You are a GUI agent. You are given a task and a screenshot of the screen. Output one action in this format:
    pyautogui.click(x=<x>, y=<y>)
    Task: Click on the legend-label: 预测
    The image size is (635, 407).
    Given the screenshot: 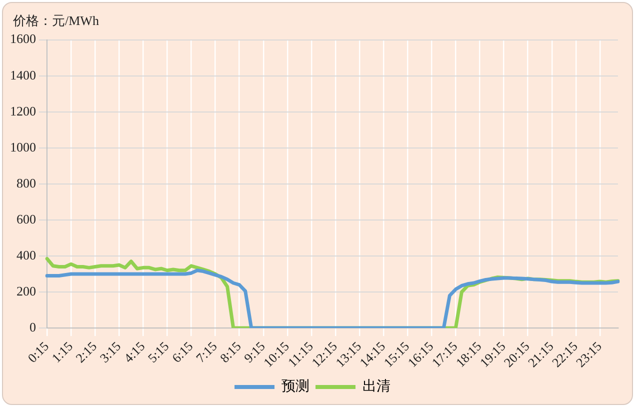 What is the action you would take?
    pyautogui.click(x=296, y=386)
    